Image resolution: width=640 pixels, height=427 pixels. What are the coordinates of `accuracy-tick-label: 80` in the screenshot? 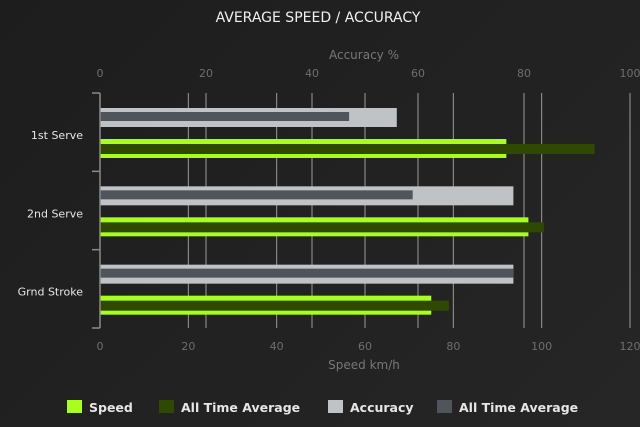 It's located at (524, 73).